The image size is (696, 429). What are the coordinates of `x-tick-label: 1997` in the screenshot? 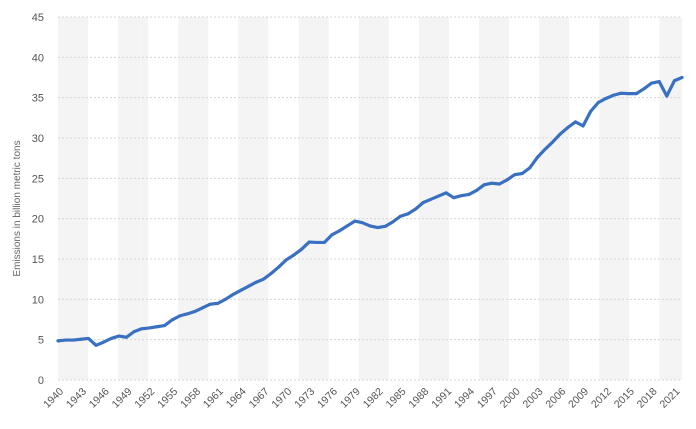 It's located at (487, 398).